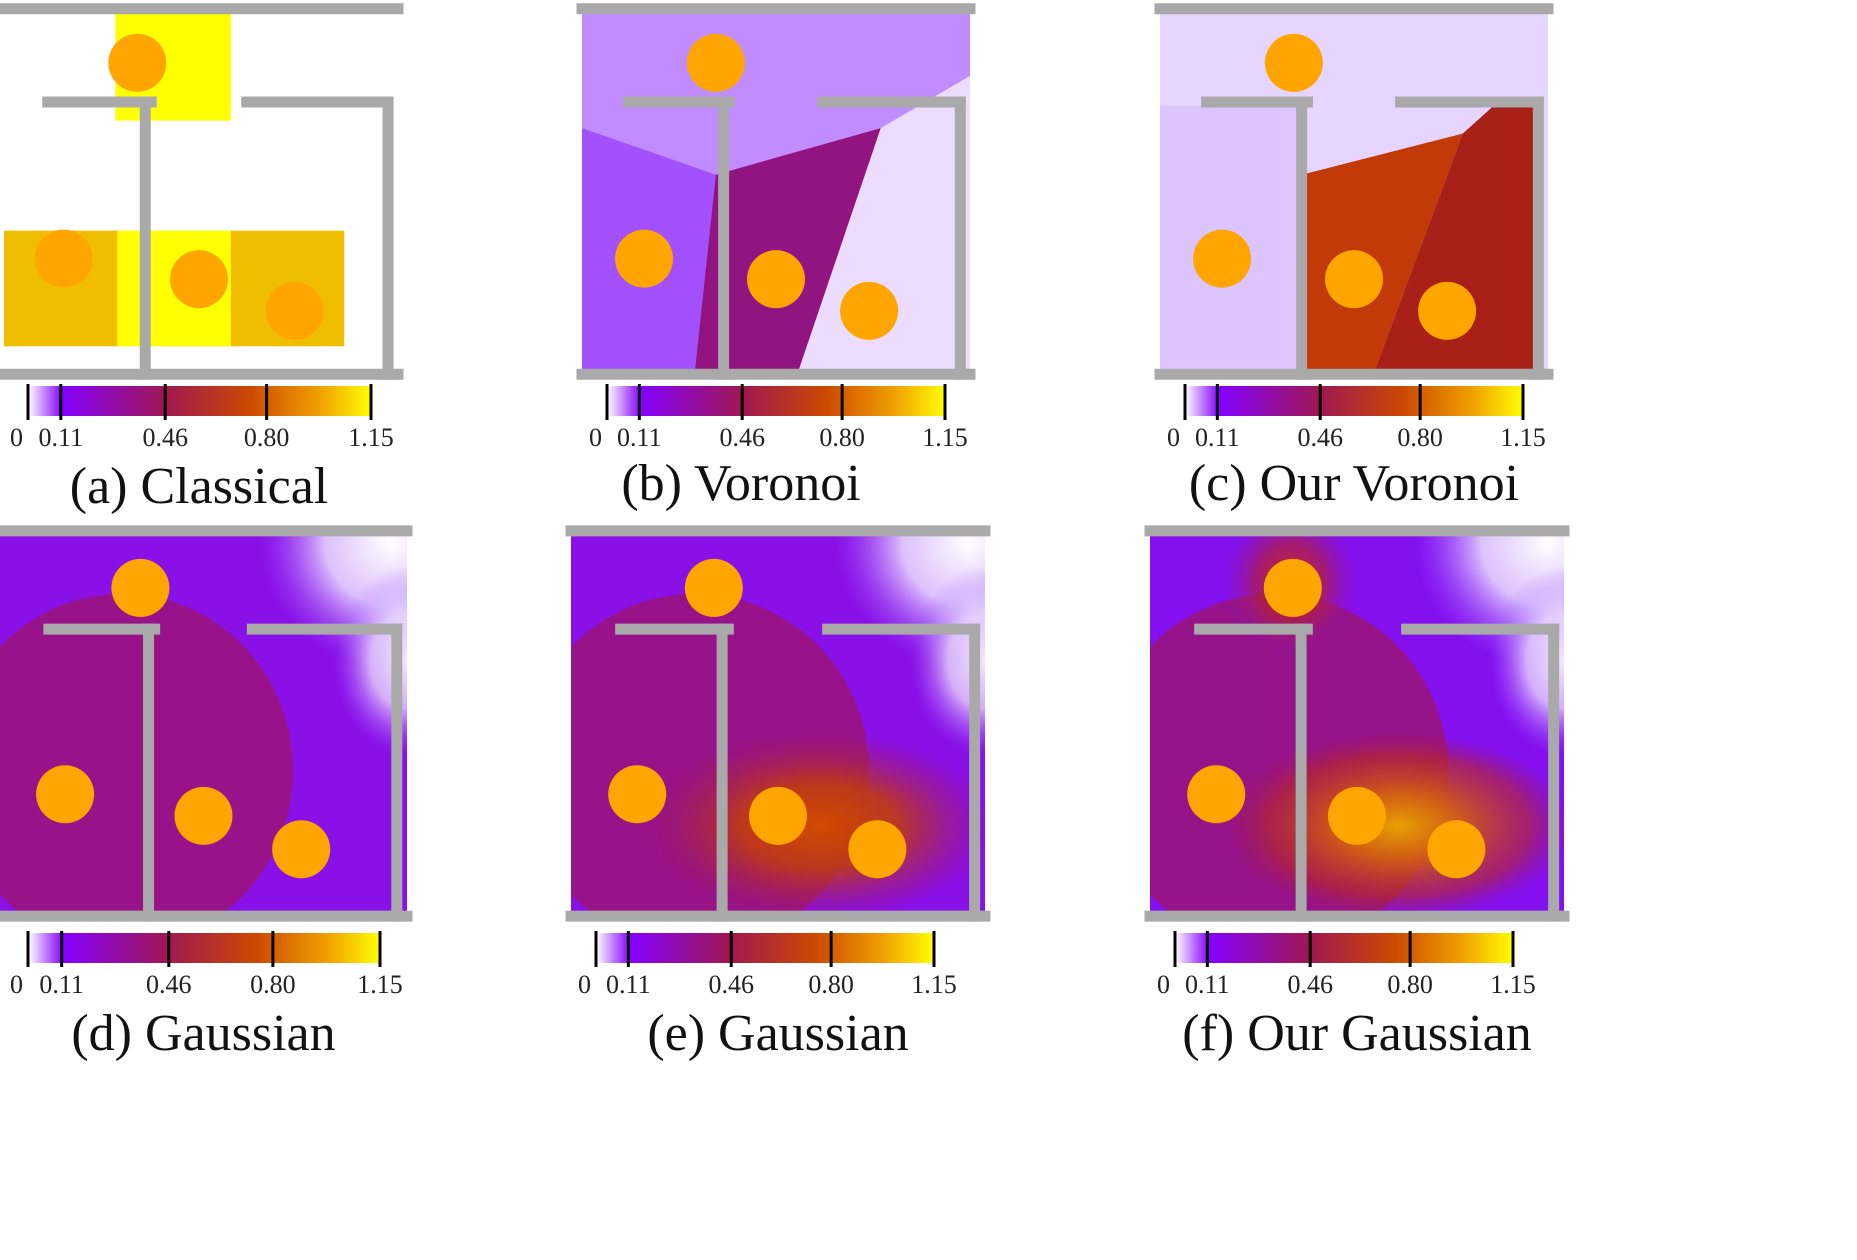 The height and width of the screenshot is (1260, 1857). Describe the element at coordinates (199, 486) in the screenshot. I see `panel-caption: (a) Classical` at that location.